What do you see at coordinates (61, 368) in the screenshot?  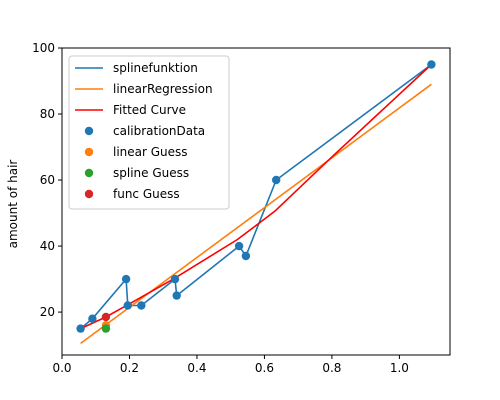 I see `x-tick-label-0: 0.0` at bounding box center [61, 368].